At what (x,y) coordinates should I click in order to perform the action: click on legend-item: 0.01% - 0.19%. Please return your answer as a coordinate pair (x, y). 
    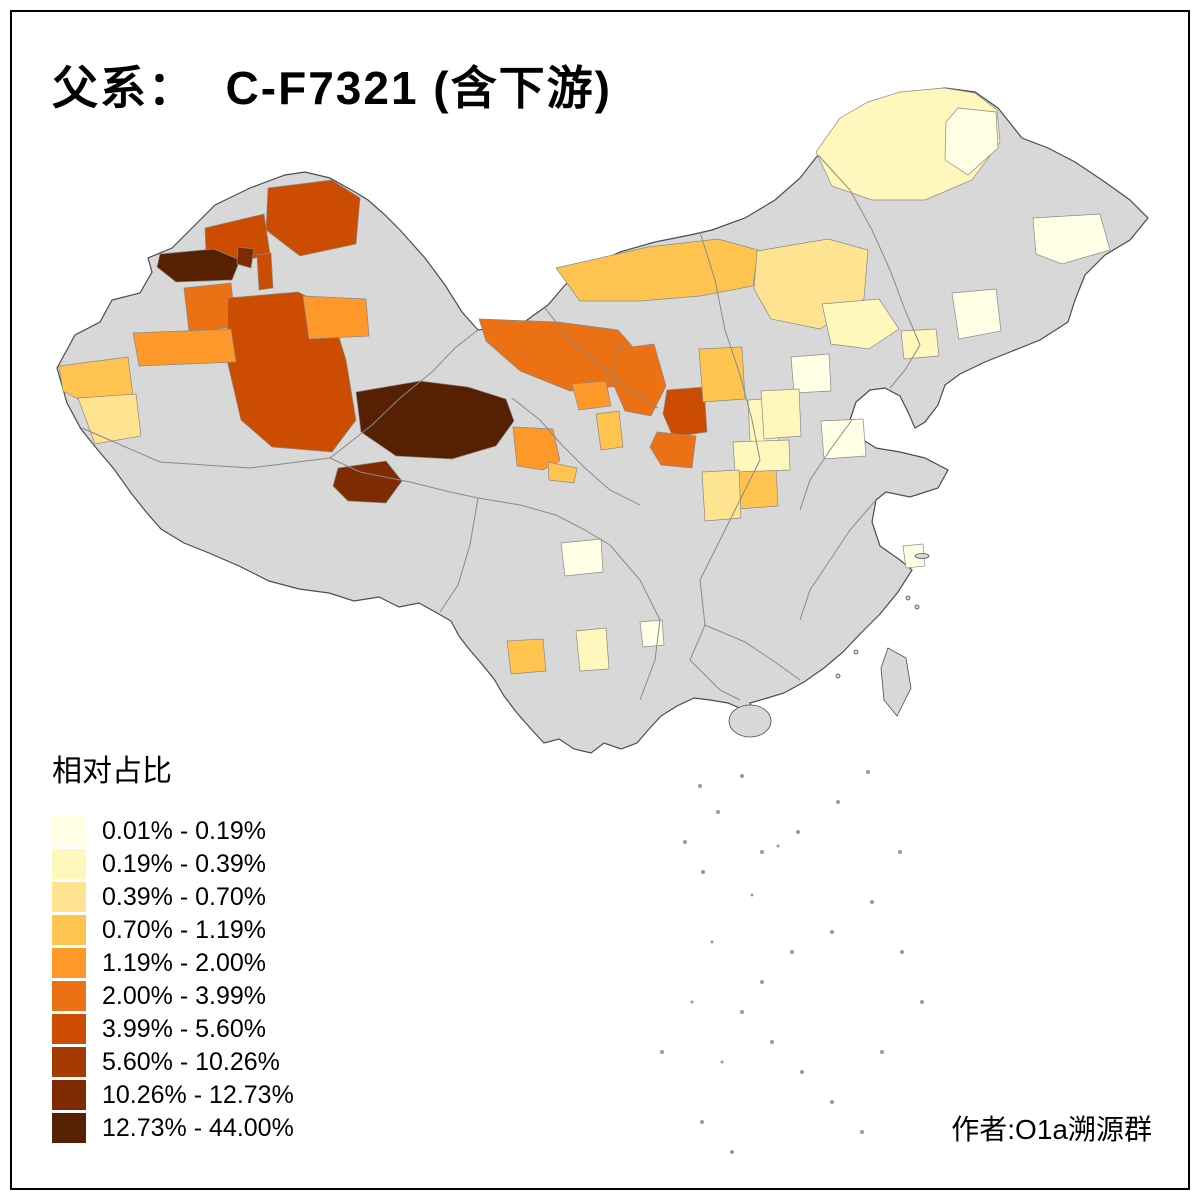
    Looking at the image, I should click on (173, 831).